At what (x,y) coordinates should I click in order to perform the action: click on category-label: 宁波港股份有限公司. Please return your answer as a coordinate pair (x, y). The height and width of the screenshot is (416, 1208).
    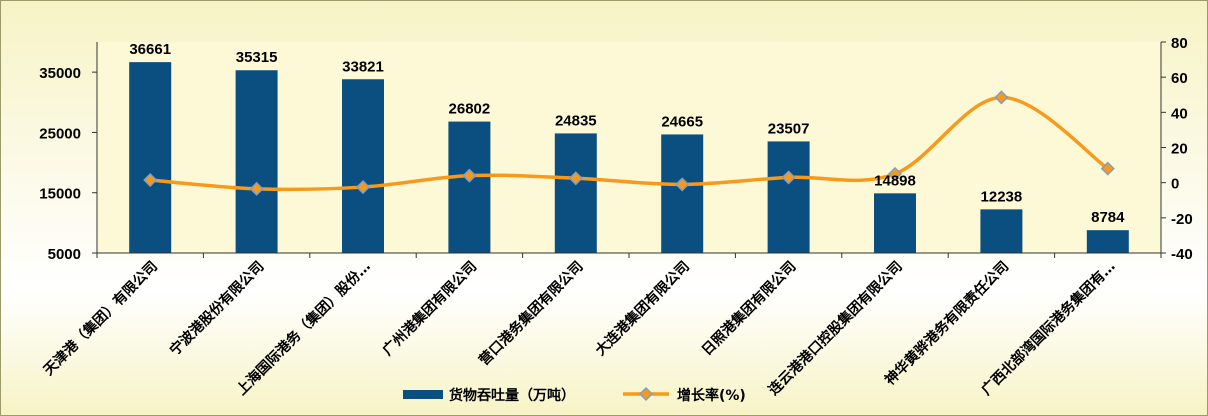
    Looking at the image, I should click on (216, 308).